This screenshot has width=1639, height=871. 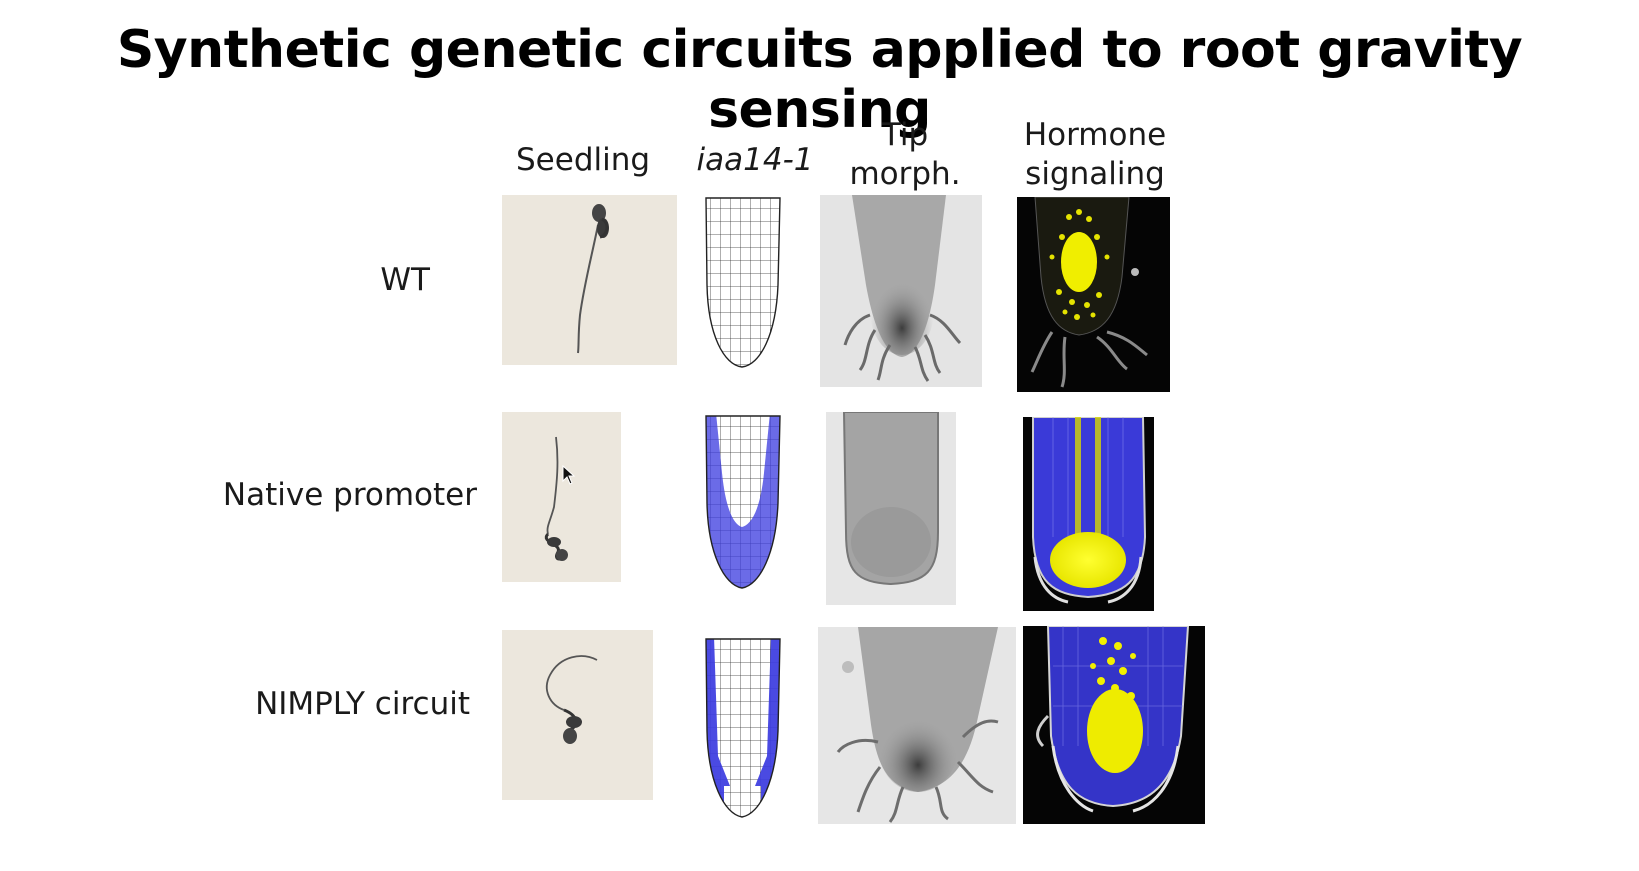 I want to click on column-header-iaa14-1: iaa14-1, so click(x=755, y=160).